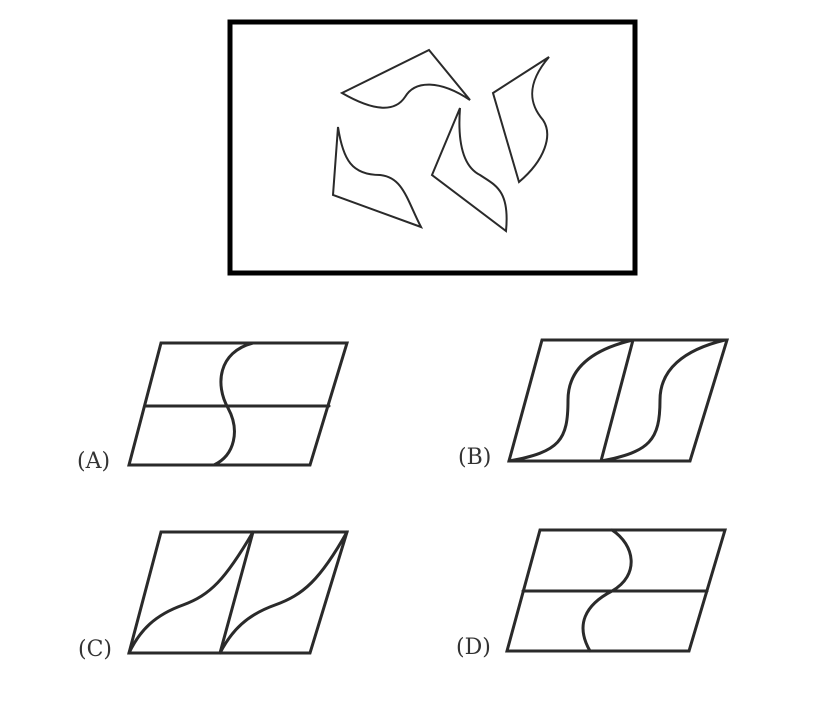 The image size is (839, 707). I want to click on option-a-label: (A), so click(93, 461).